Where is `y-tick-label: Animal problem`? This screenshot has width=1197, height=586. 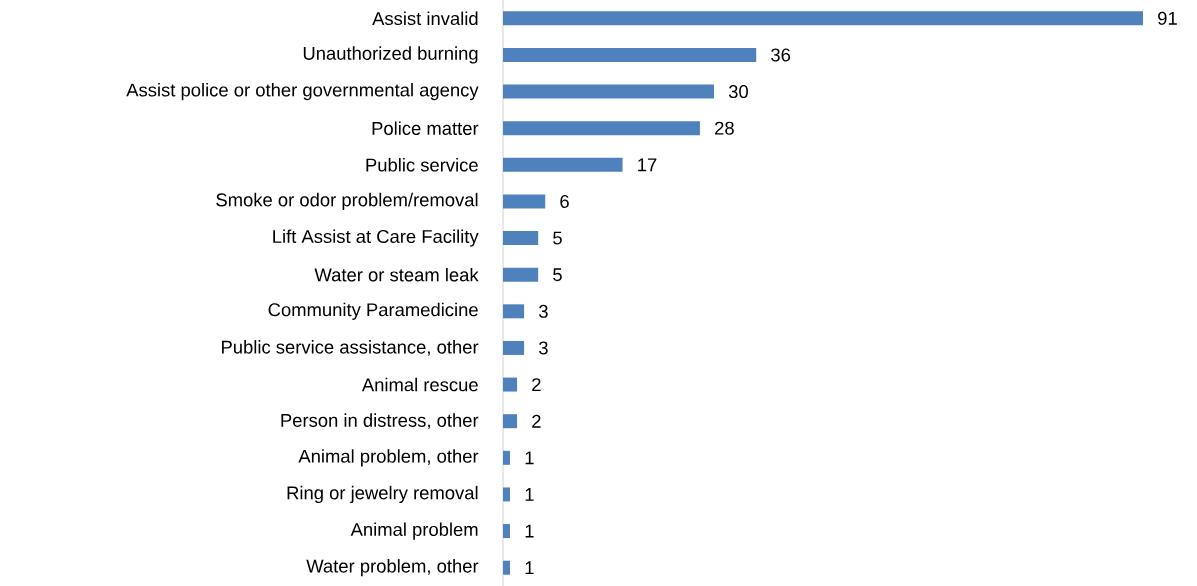 y-tick-label: Animal problem is located at coordinates (414, 531).